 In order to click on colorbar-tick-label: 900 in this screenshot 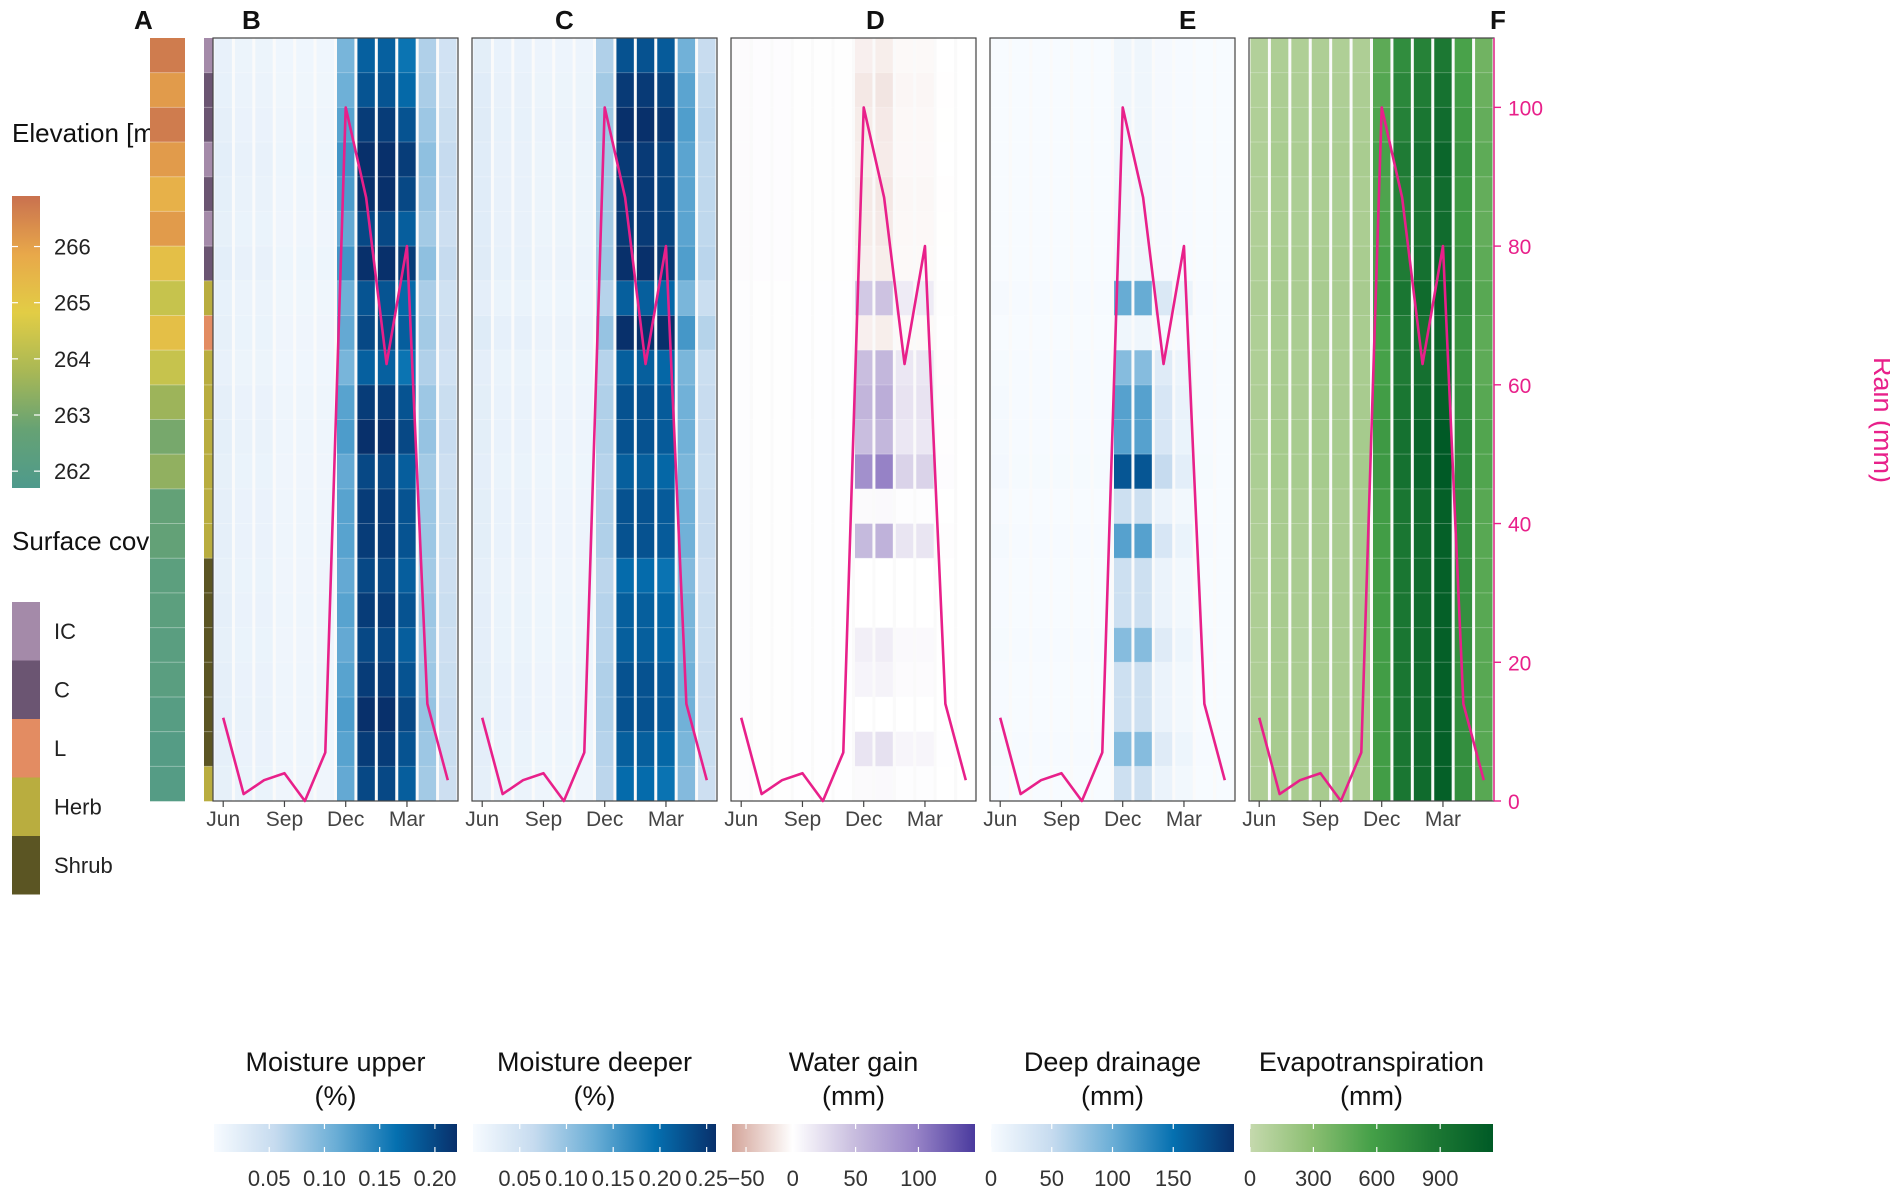, I will do `click(1440, 1178)`.